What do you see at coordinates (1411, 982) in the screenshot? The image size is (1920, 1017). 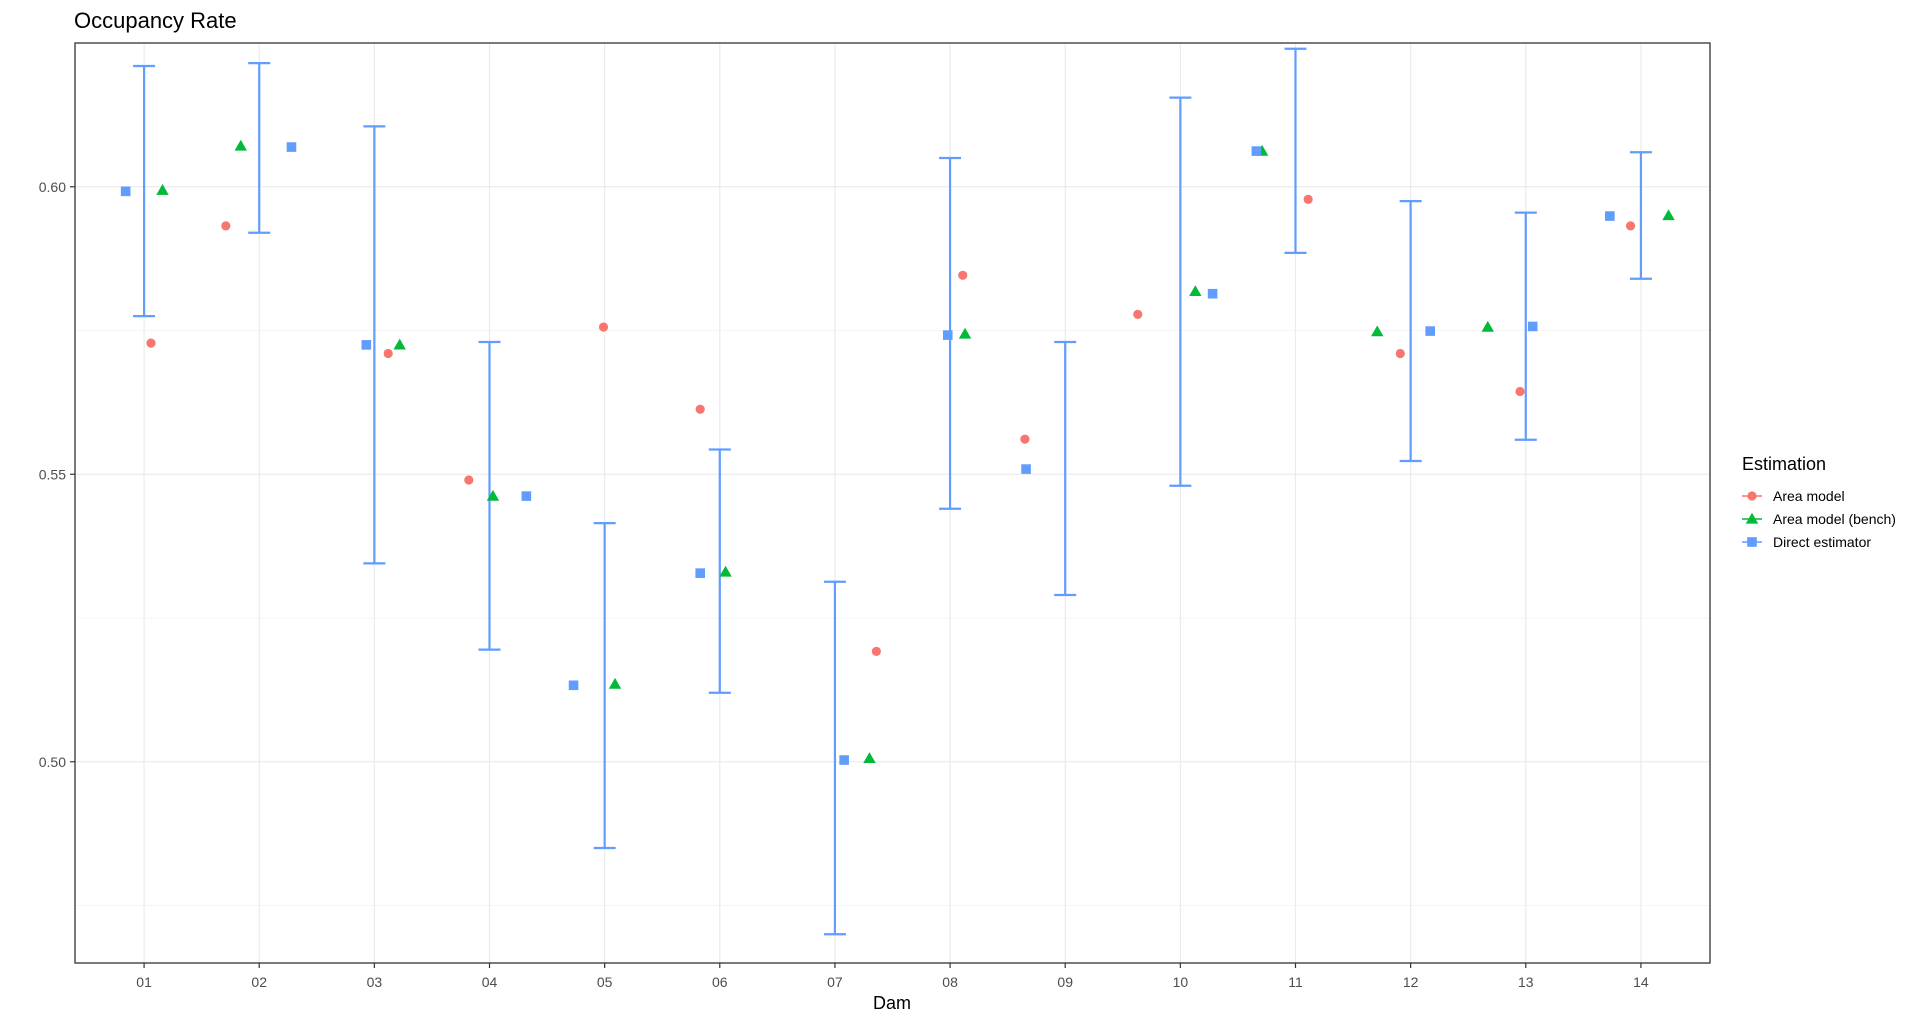 I see `x-tick-label: 12` at bounding box center [1411, 982].